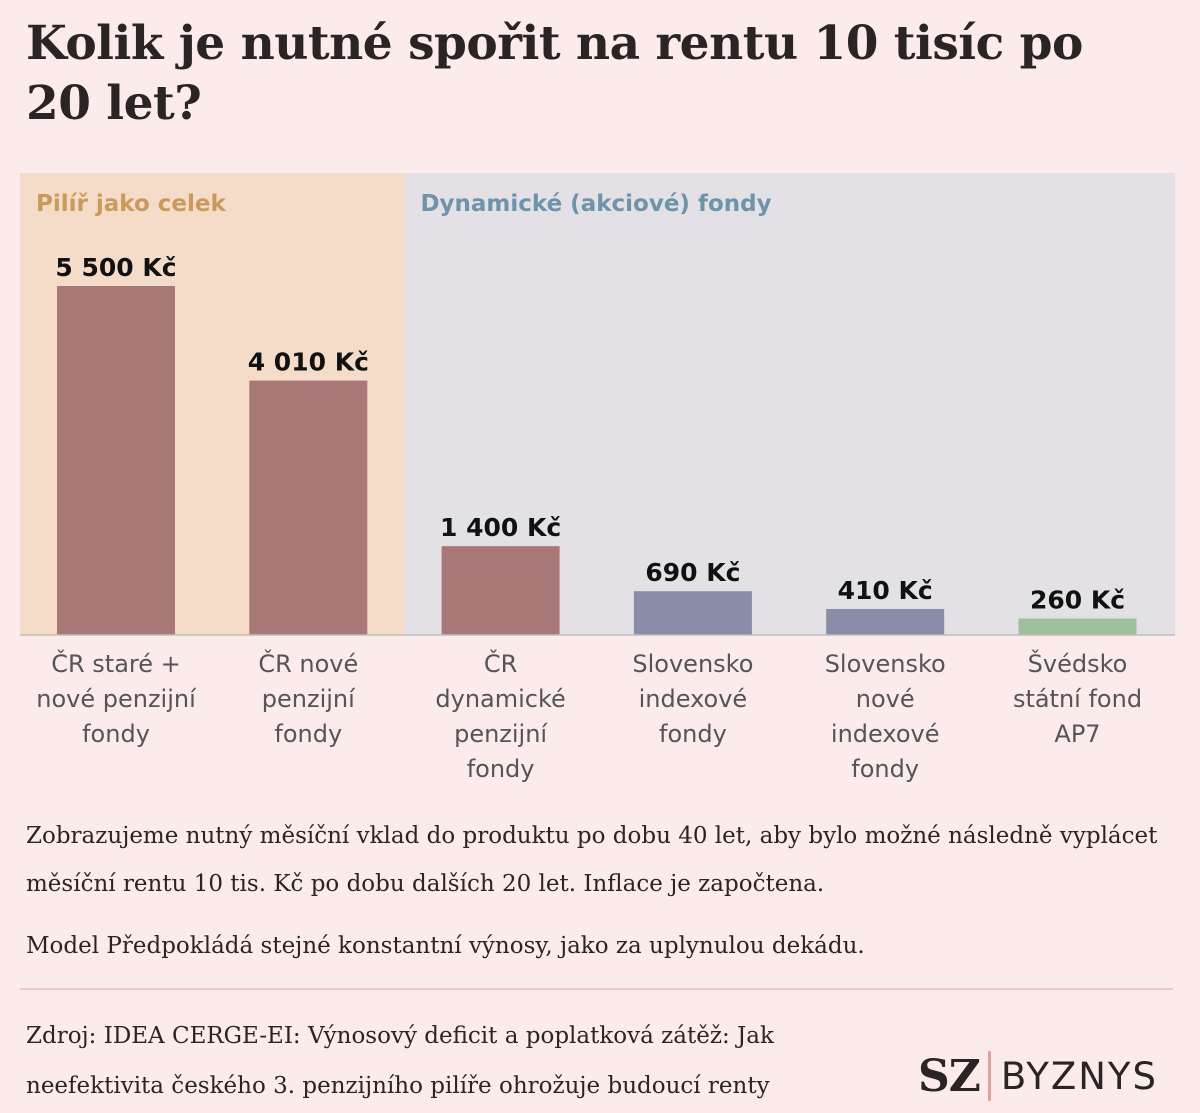 The width and height of the screenshot is (1200, 1113). What do you see at coordinates (595, 204) in the screenshot?
I see `group-label-1: Dynamické (akciové) fondy` at bounding box center [595, 204].